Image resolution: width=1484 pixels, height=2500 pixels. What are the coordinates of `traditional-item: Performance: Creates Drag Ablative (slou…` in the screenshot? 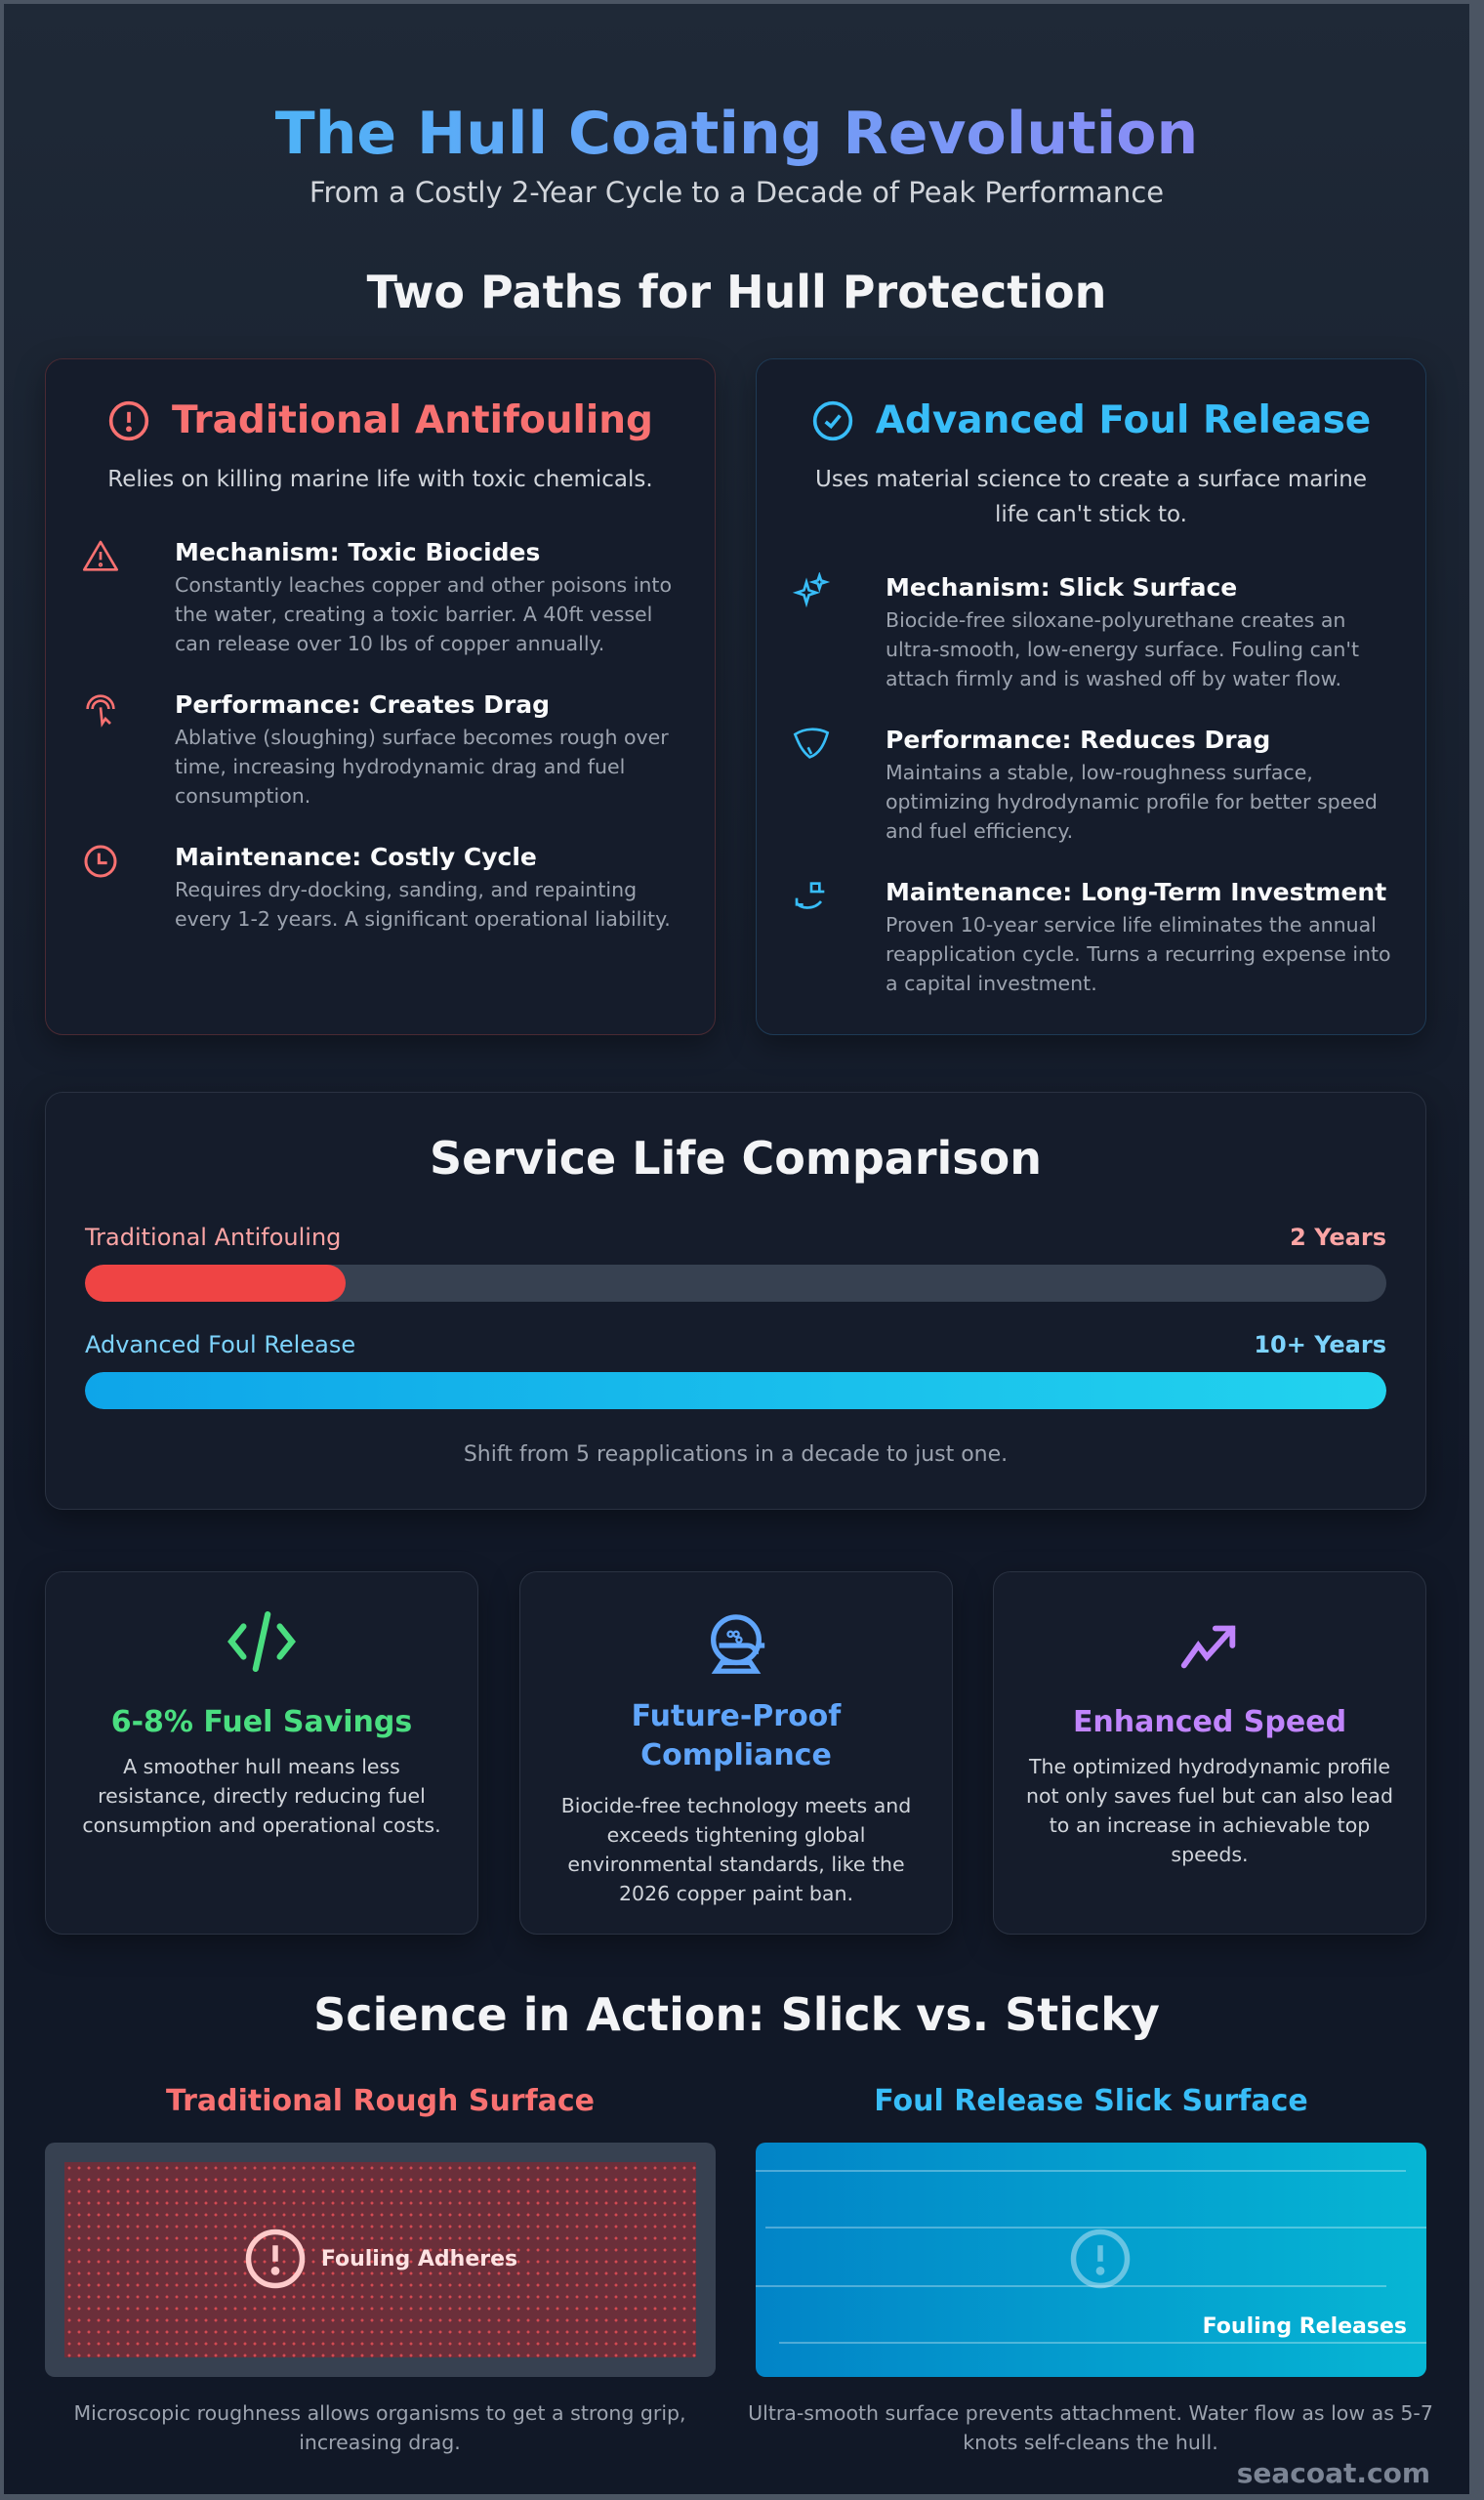 It's located at (386, 750).